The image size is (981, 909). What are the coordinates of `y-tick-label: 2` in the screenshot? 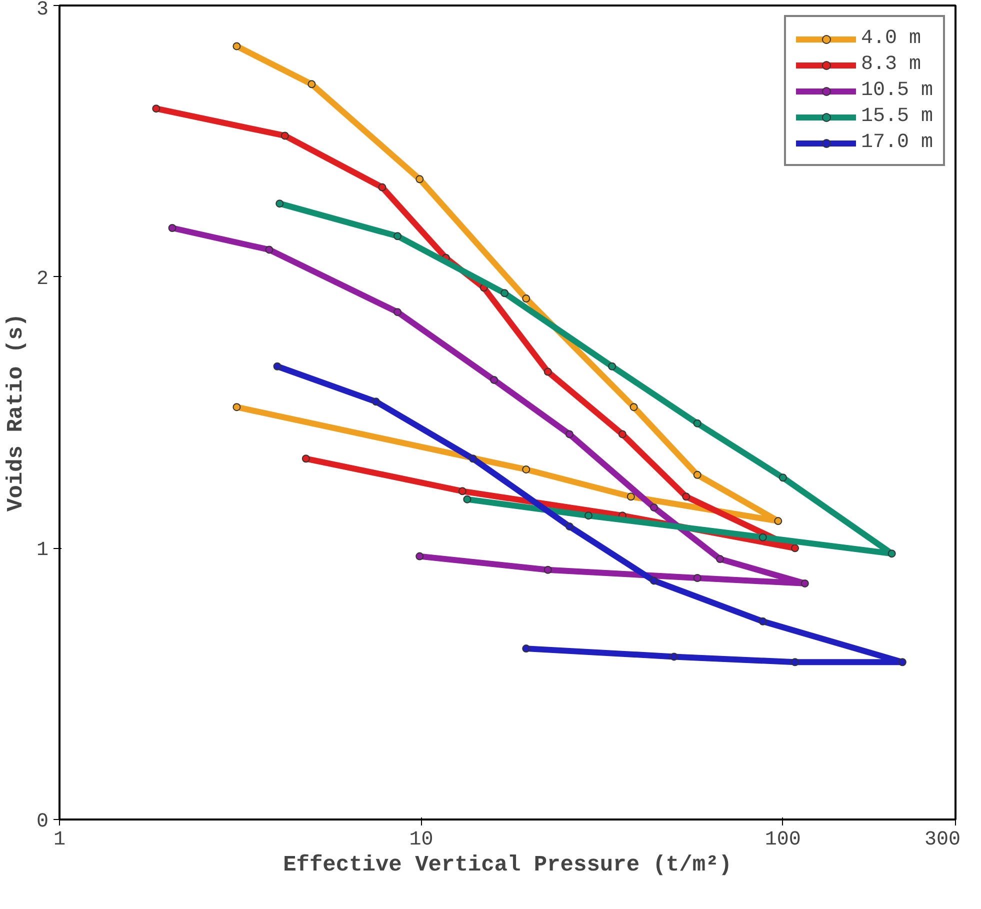 It's located at (42, 279).